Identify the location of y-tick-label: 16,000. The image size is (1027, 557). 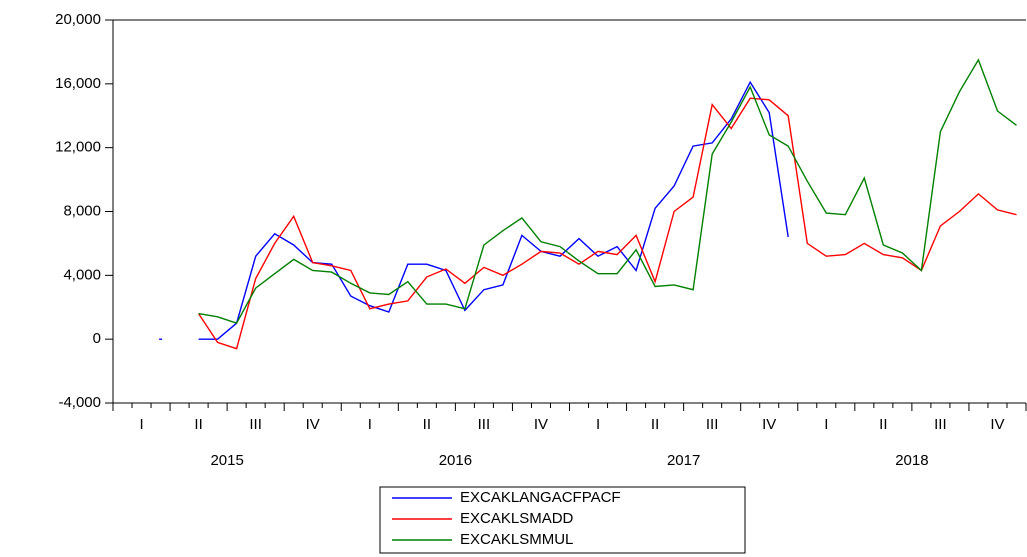
(78, 83).